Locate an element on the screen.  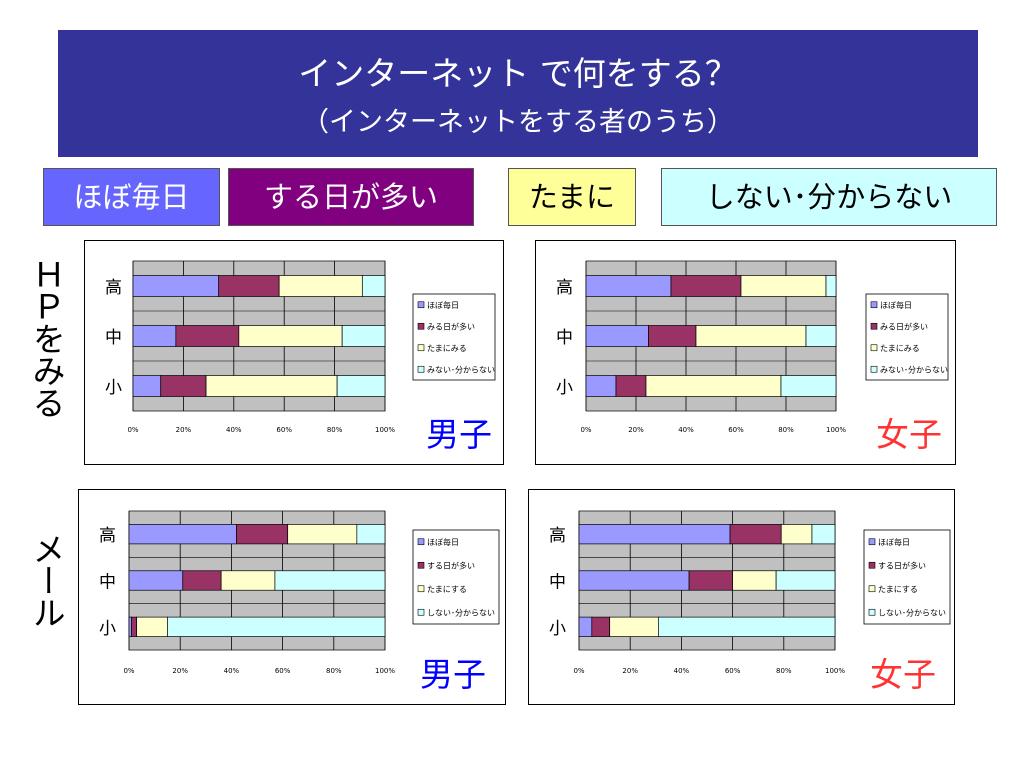
key-often: する日が多い is located at coordinates (351, 197).